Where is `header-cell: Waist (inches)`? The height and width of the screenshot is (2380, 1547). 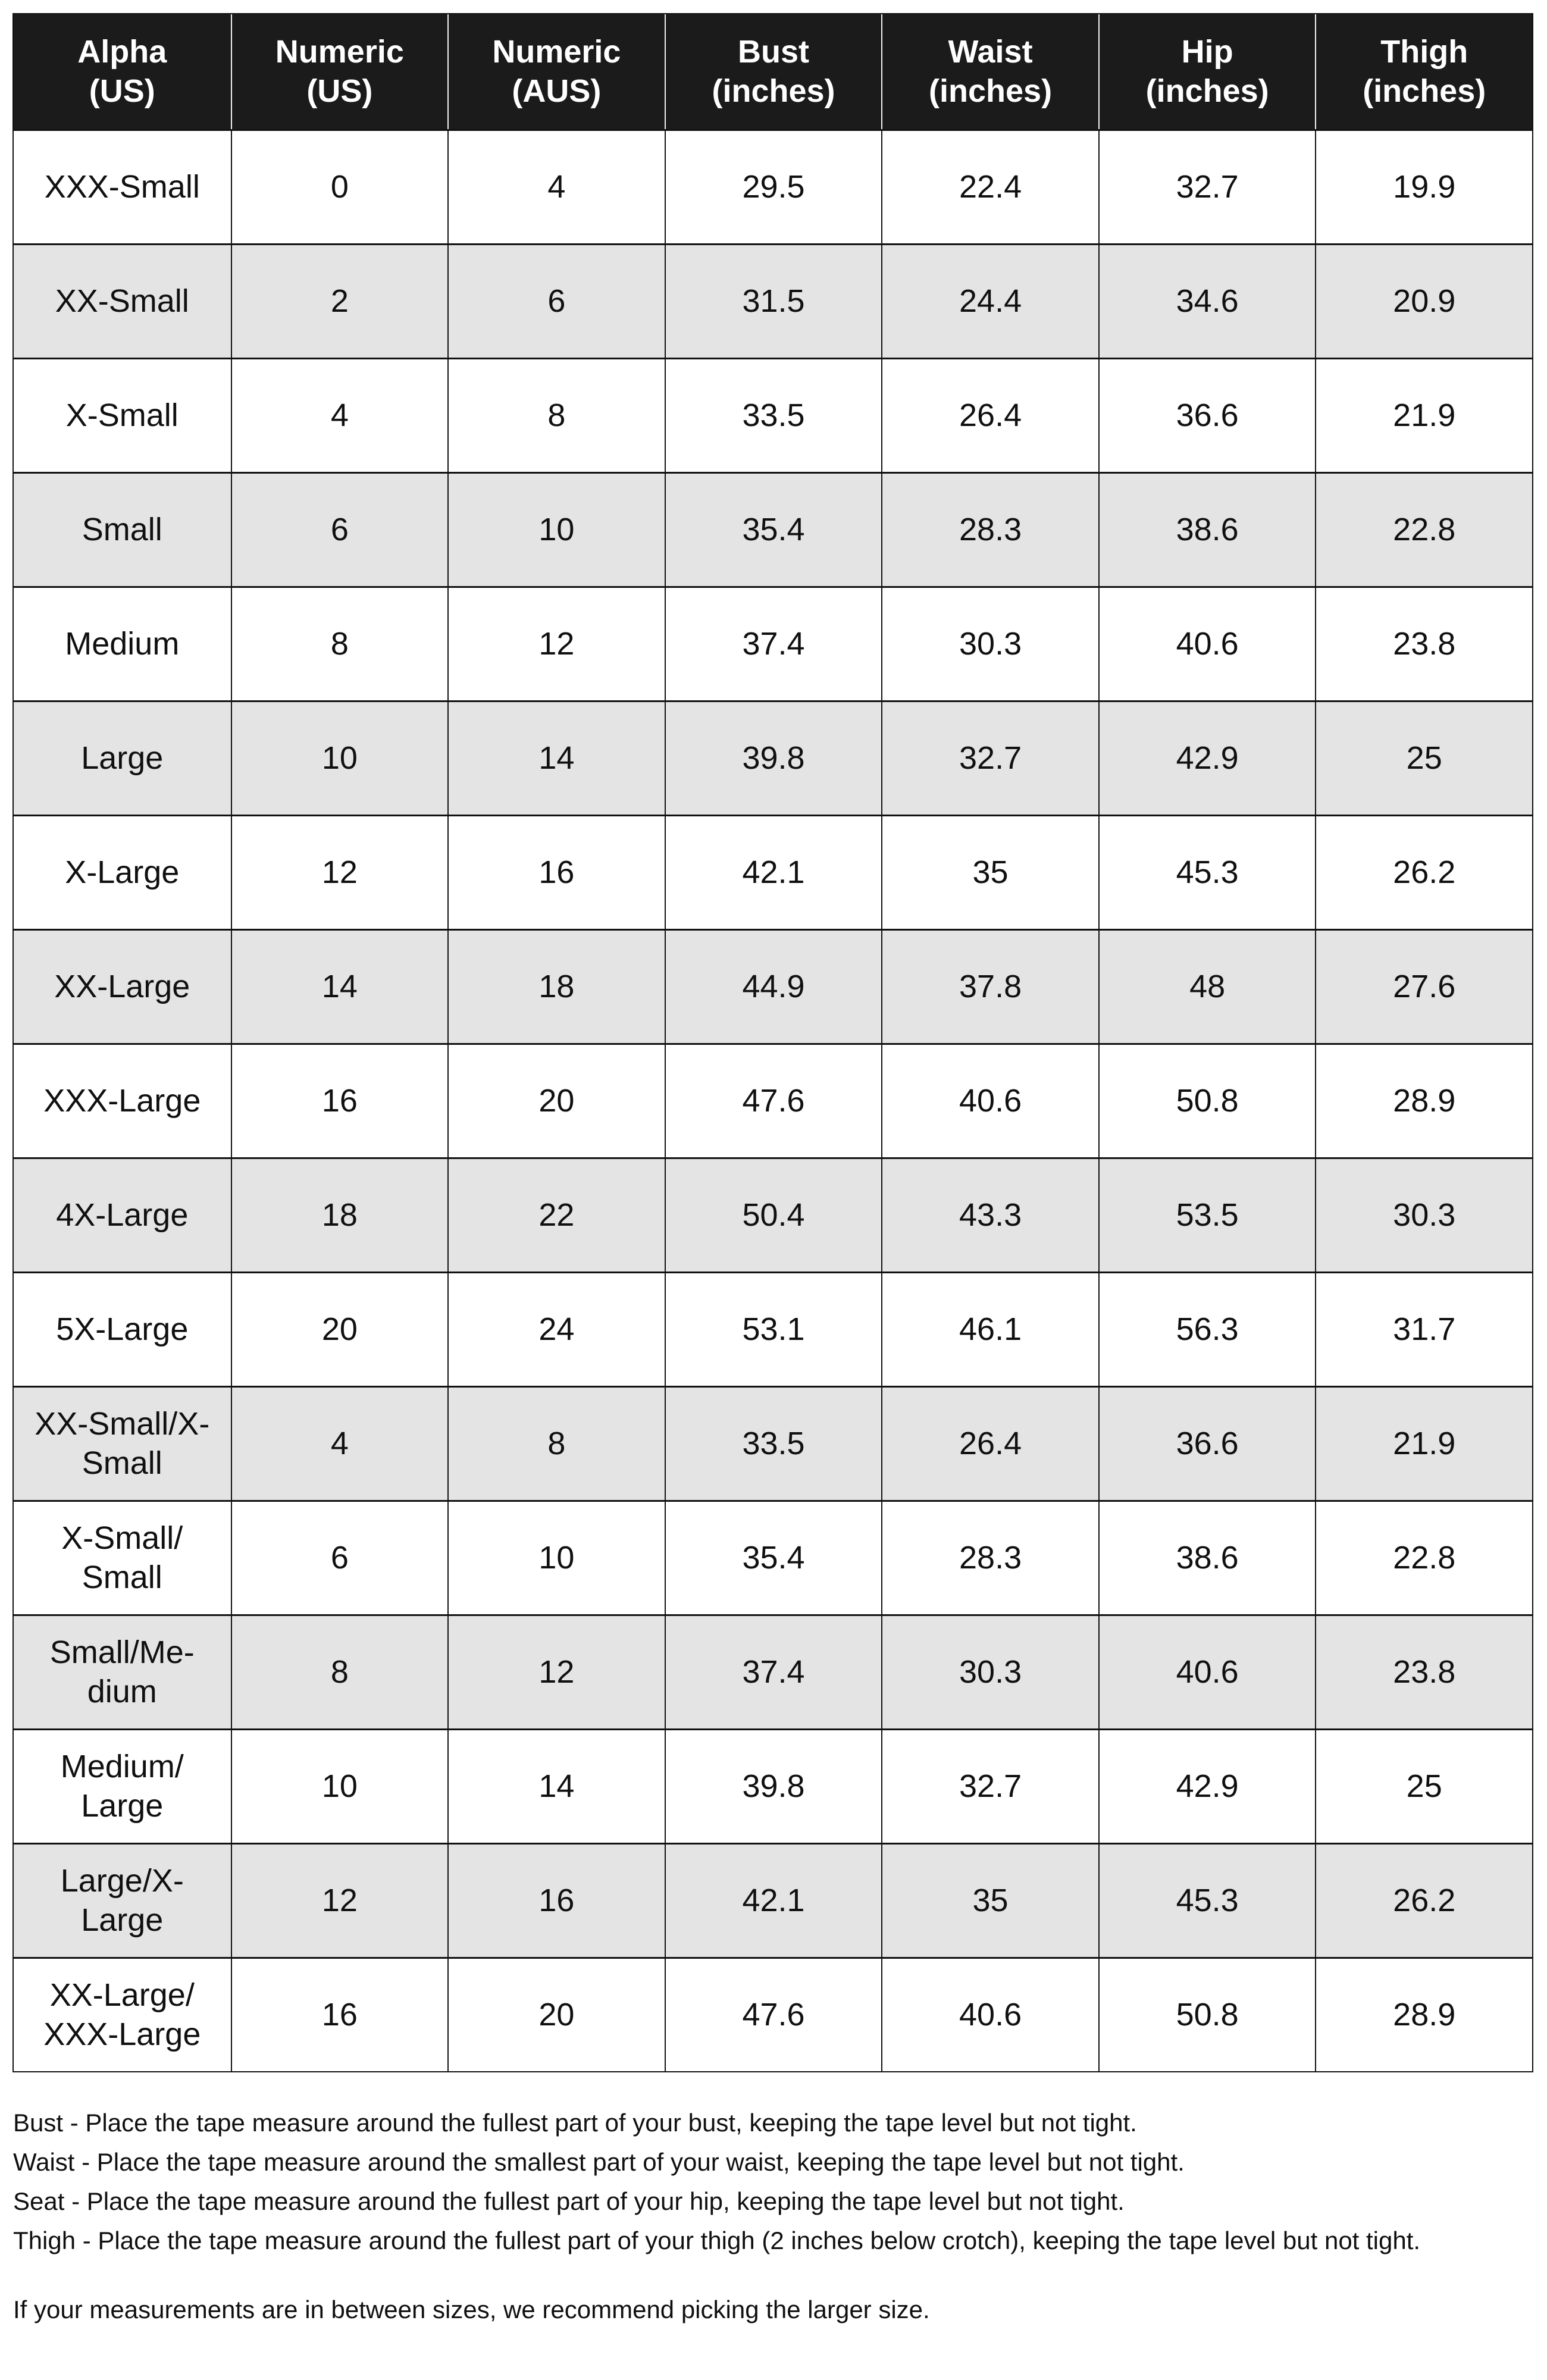 header-cell: Waist (inches) is located at coordinates (989, 71).